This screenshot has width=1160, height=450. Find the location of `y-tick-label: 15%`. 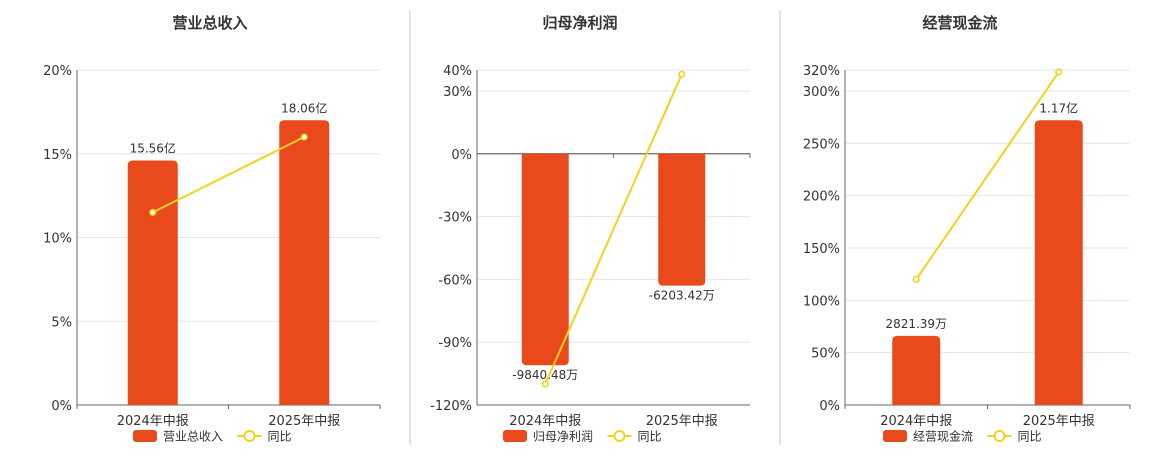

y-tick-label: 15% is located at coordinates (57, 155).